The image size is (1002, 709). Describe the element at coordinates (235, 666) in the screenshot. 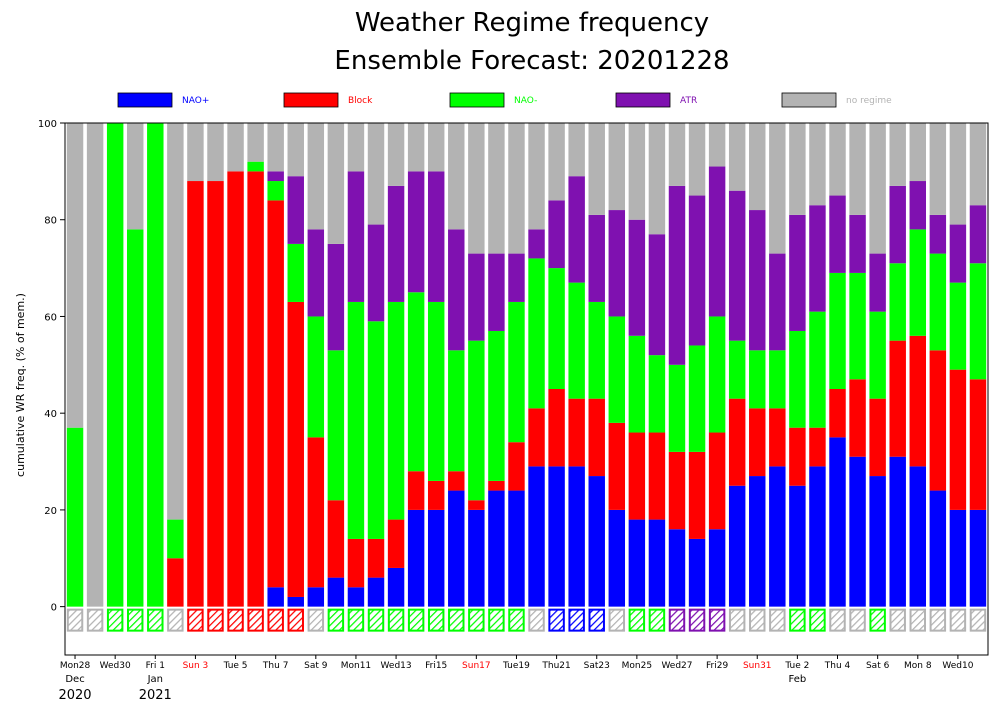

I see `x-tick-label: Tue 5` at that location.